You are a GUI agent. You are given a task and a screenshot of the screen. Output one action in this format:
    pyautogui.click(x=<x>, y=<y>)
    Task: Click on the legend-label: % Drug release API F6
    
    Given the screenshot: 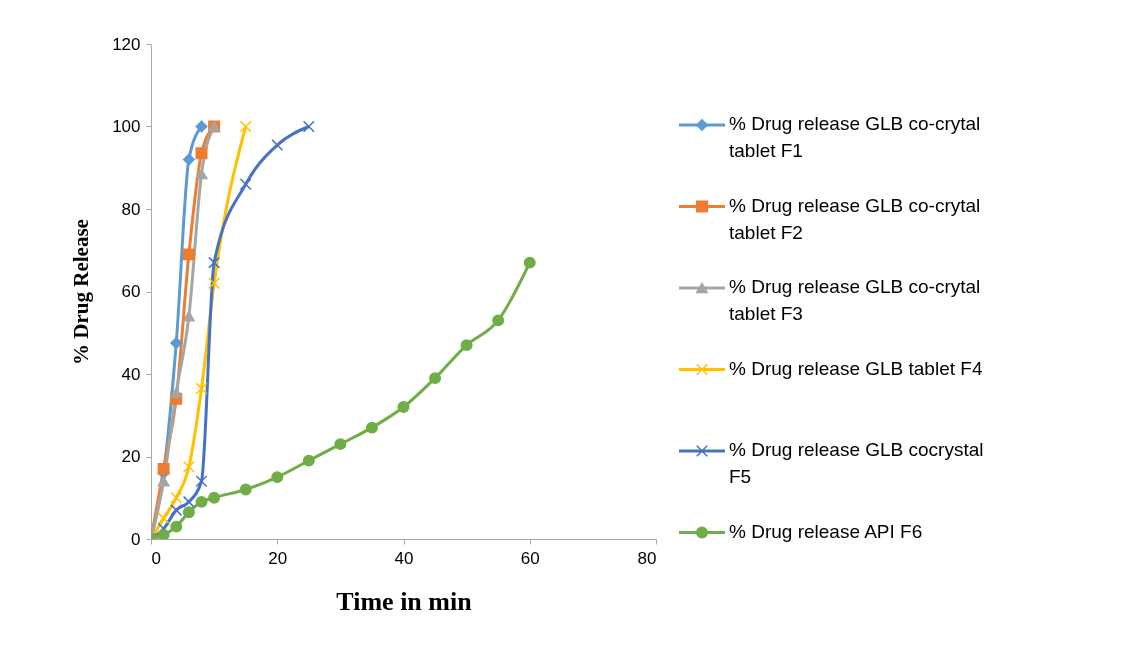 What is the action you would take?
    pyautogui.click(x=826, y=531)
    